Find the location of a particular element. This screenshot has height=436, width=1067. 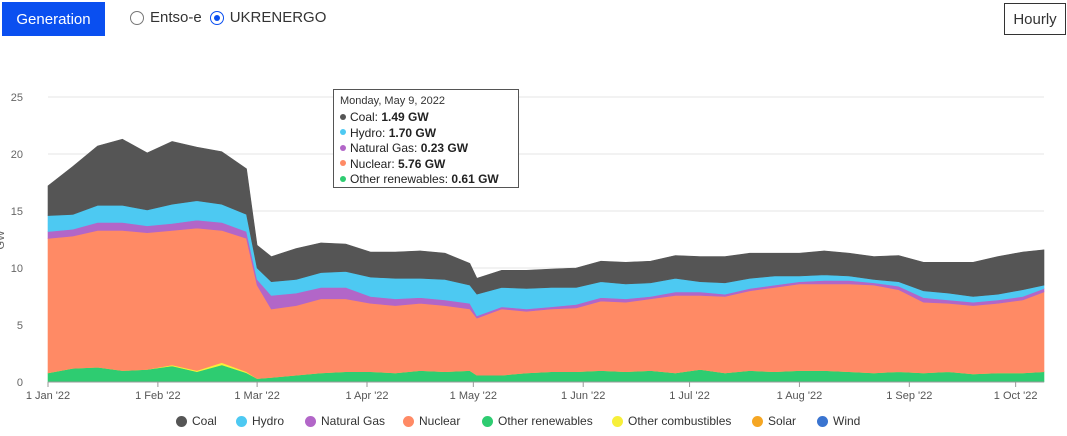

x-tick-label-2022-04-01: 1 Apr '22 is located at coordinates (366, 396).